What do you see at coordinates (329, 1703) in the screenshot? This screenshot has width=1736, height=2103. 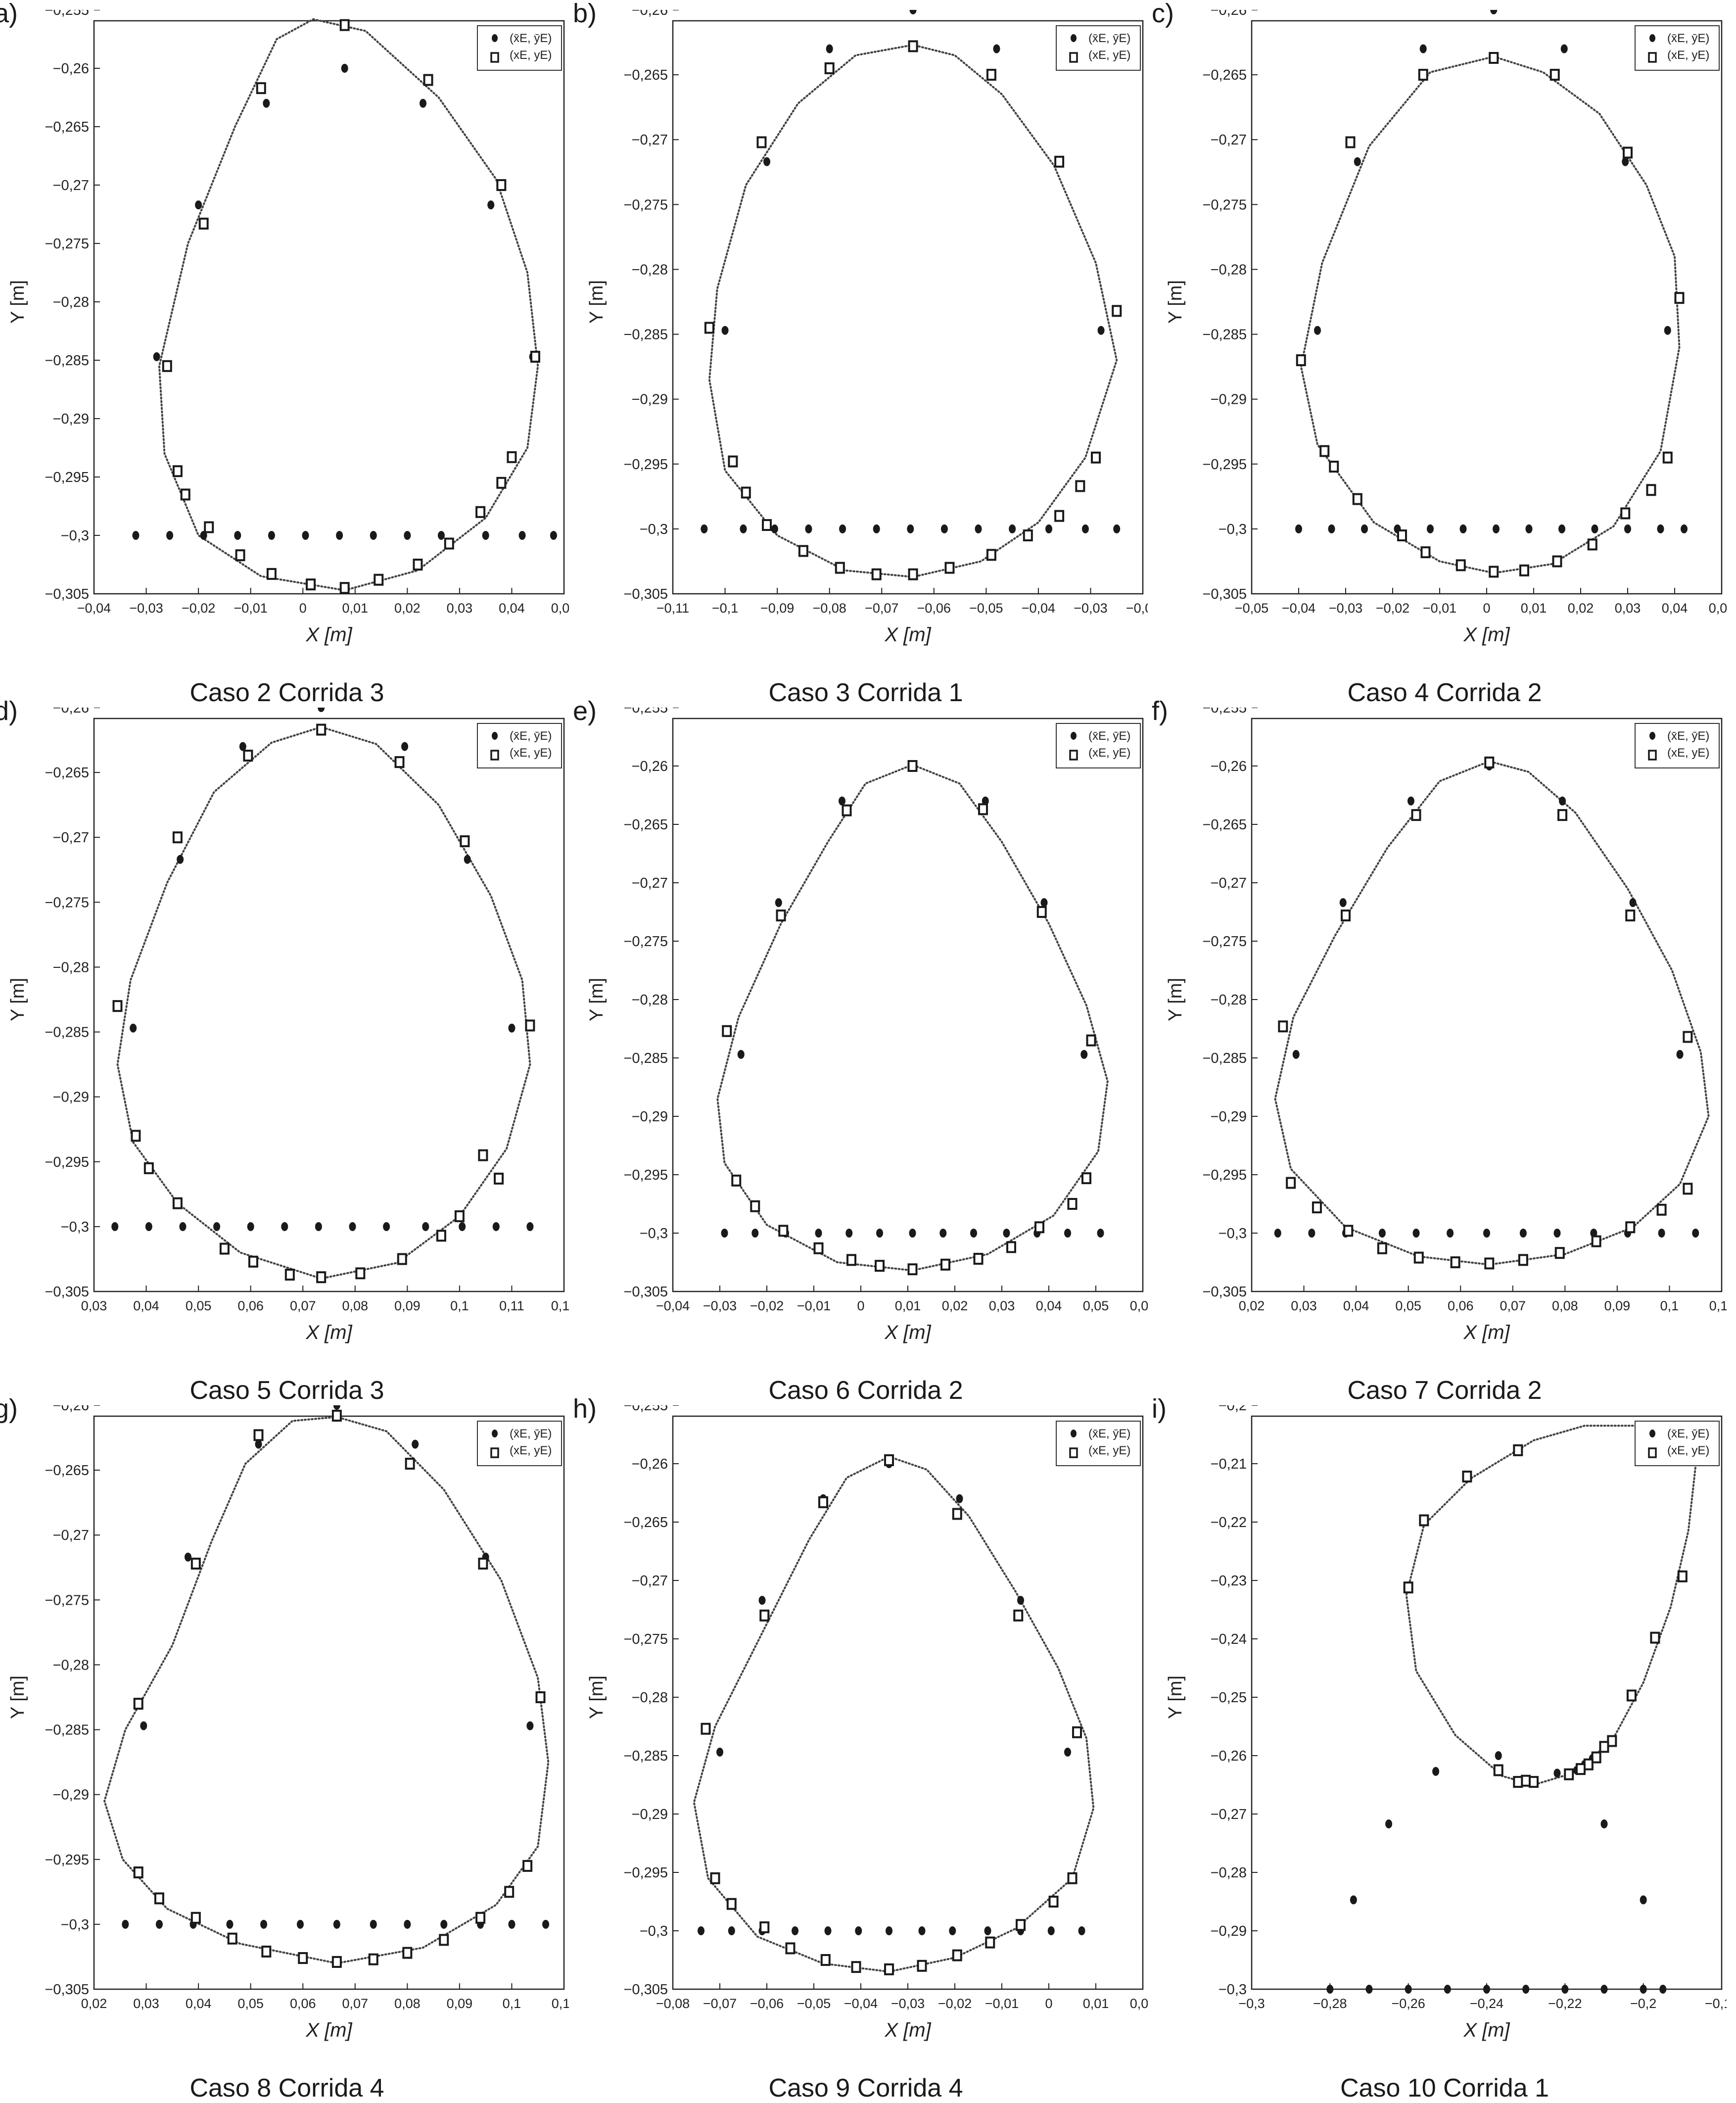 I see `plot-frame` at bounding box center [329, 1703].